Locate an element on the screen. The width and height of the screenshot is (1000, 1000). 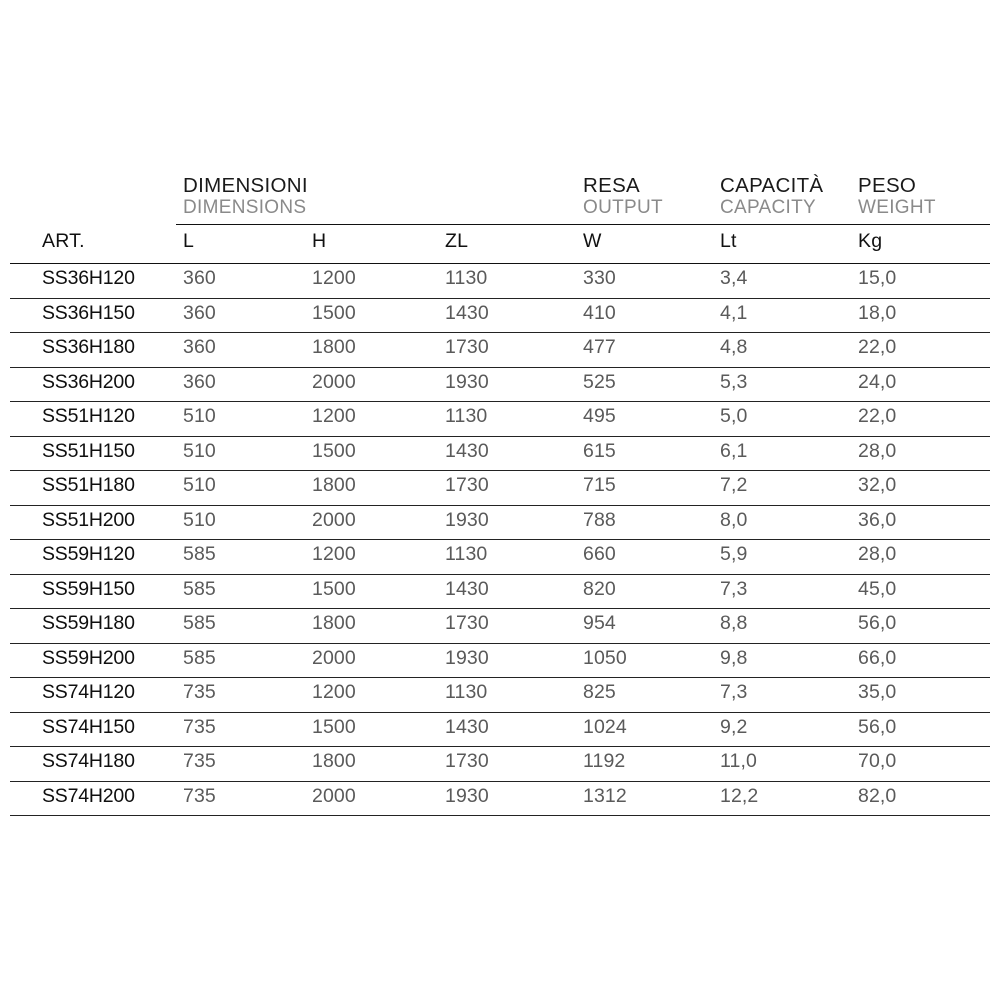
table-row: SS51H120 510 1200 1130 495 5,0 22,0 is located at coordinates (500, 419).